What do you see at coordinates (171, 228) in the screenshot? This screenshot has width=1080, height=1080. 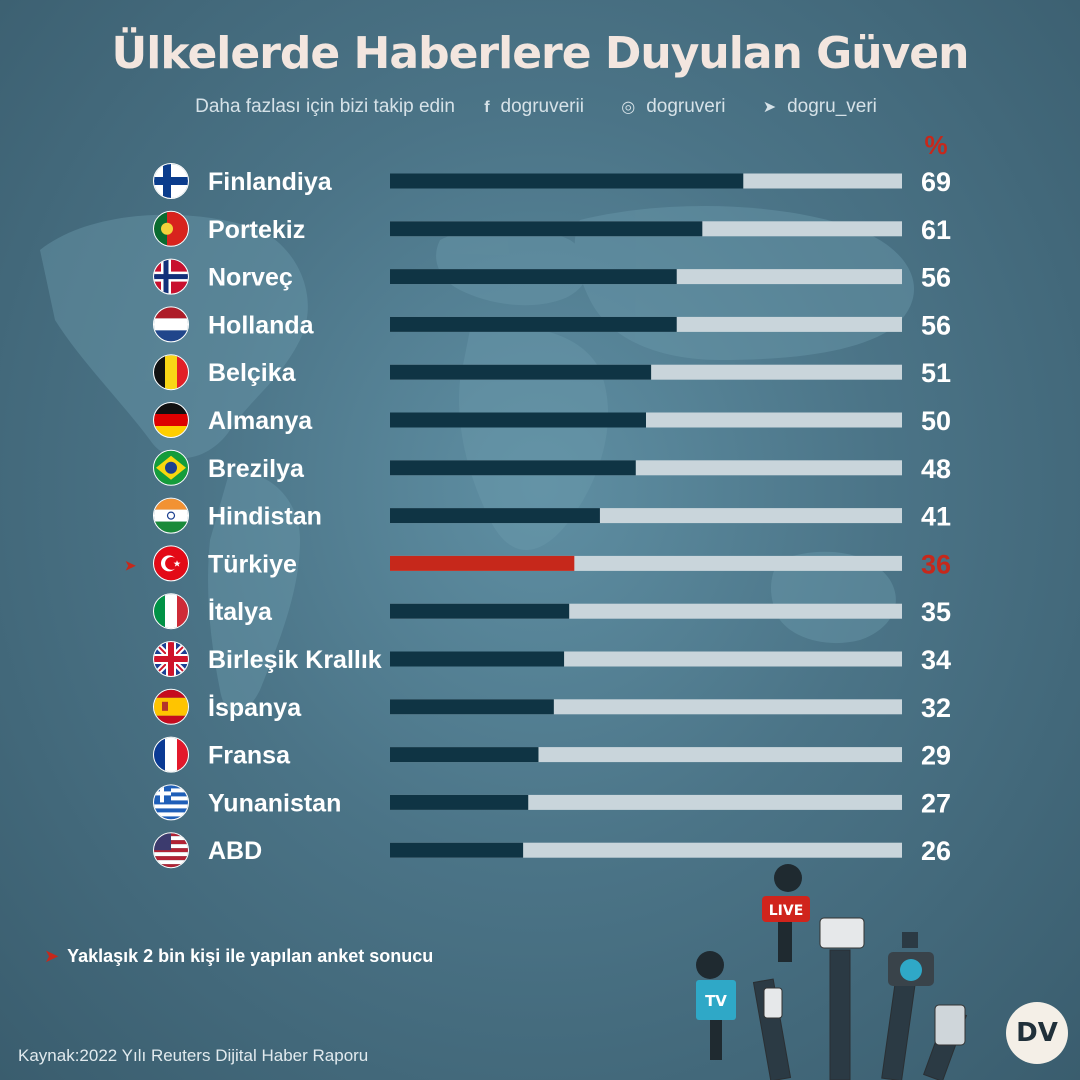 I see `flag-portugal-icon` at bounding box center [171, 228].